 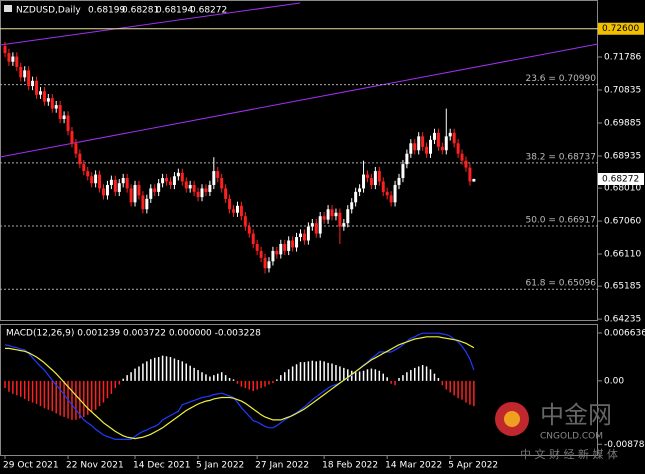 What do you see at coordinates (622, 222) in the screenshot?
I see `y-tick-label: 0.67060` at bounding box center [622, 222].